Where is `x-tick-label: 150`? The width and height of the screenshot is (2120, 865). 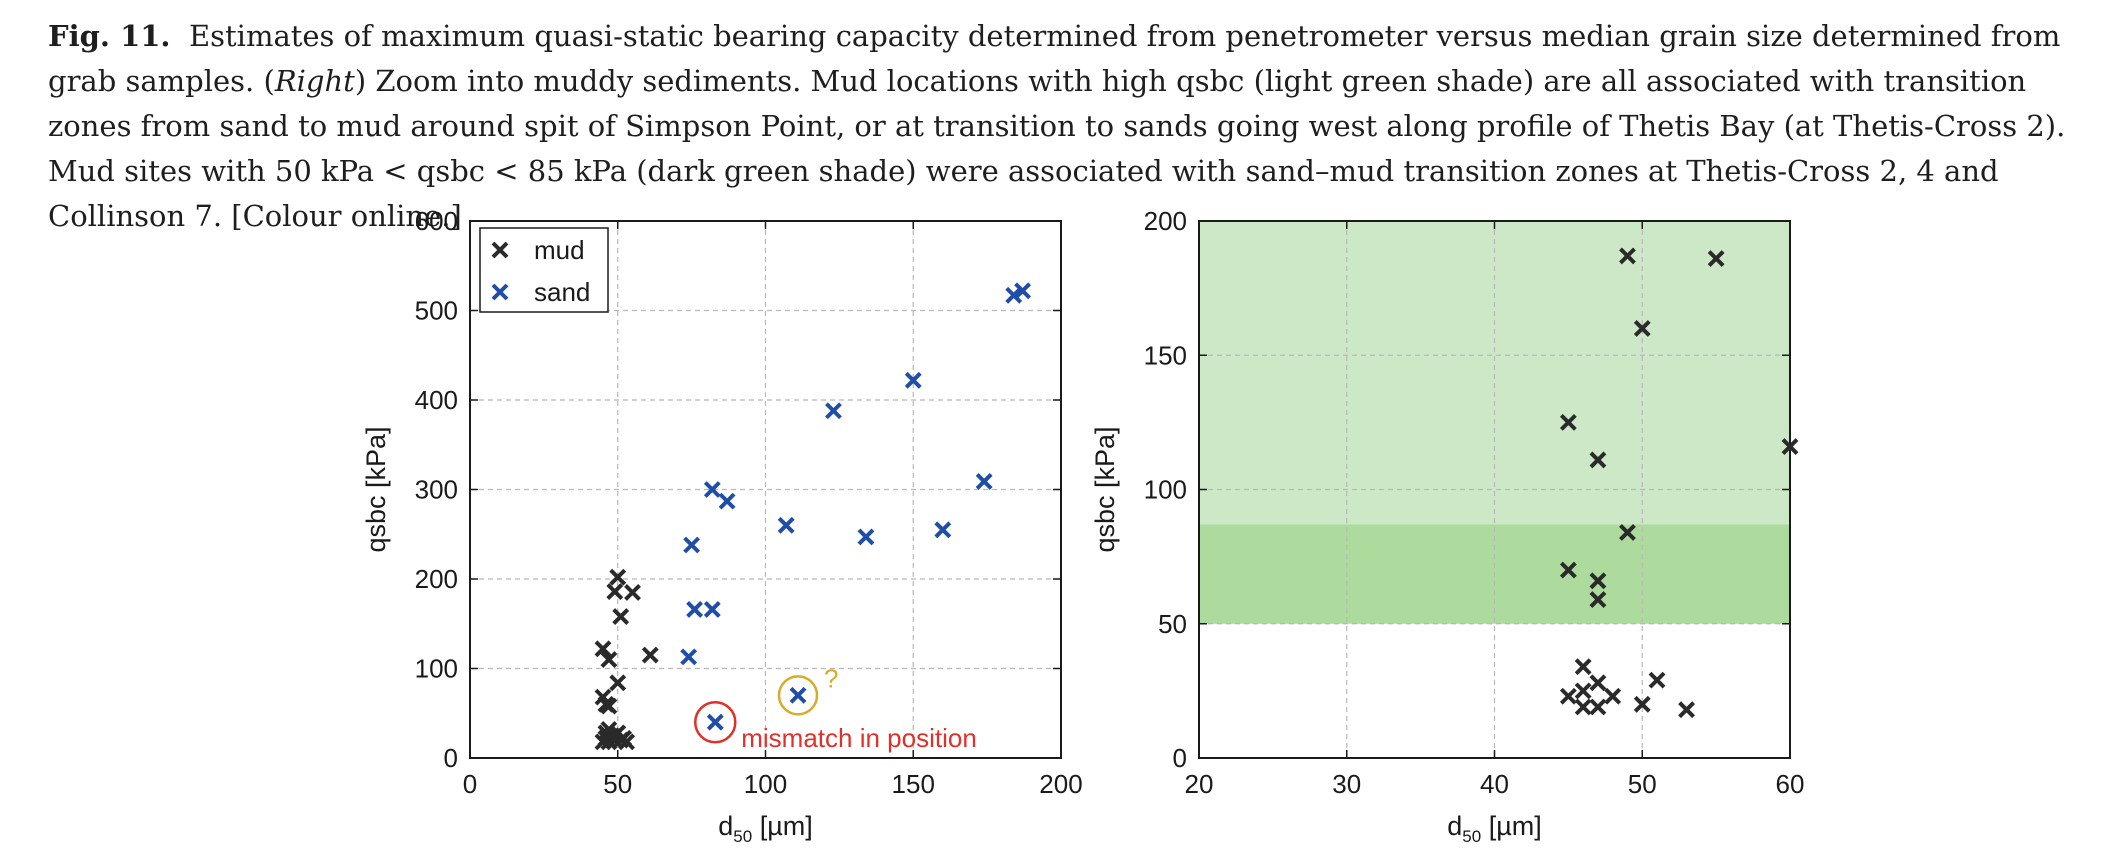 x-tick-label: 150 is located at coordinates (913, 784).